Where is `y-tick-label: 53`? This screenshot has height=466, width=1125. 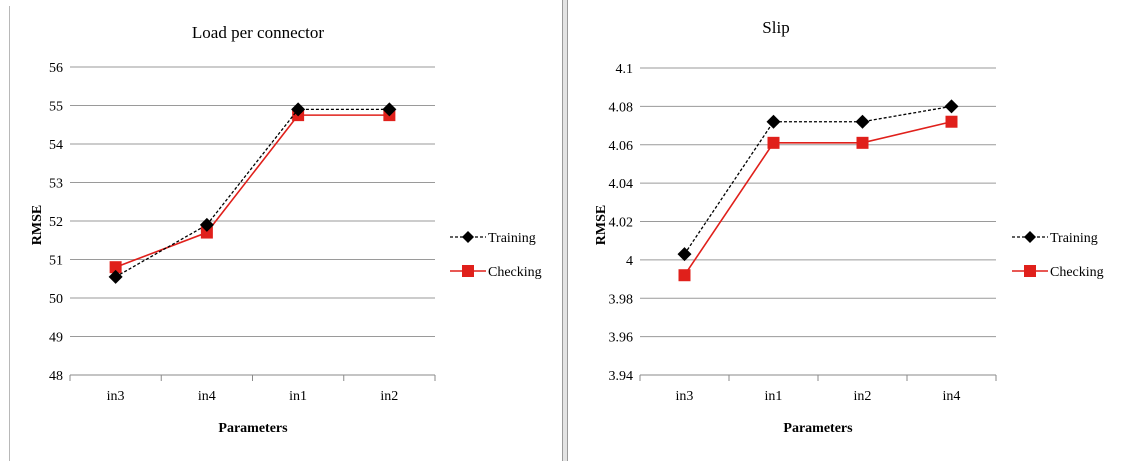 y-tick-label: 53 is located at coordinates (56, 184).